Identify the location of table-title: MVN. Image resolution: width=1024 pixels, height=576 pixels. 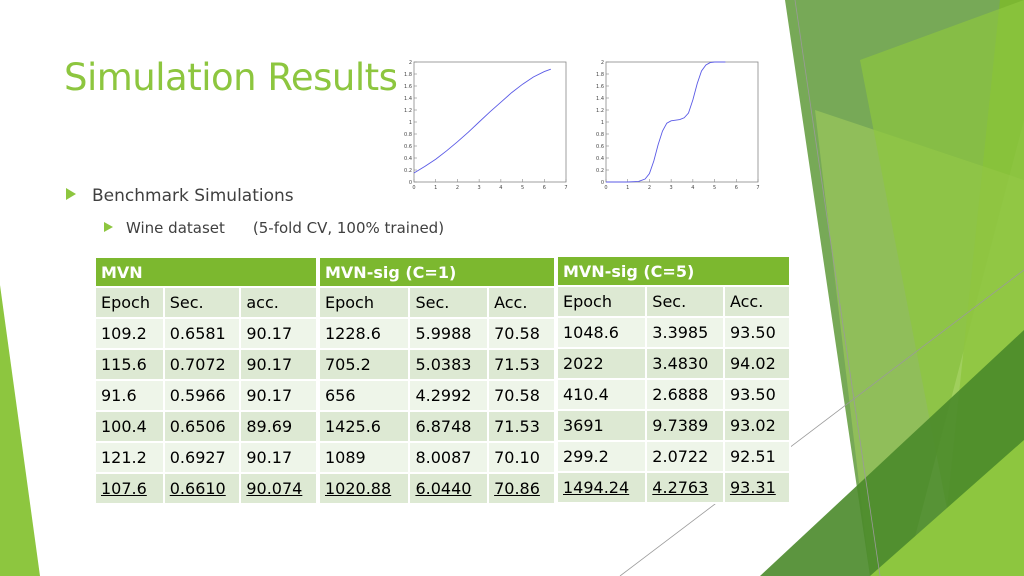
(207, 273).